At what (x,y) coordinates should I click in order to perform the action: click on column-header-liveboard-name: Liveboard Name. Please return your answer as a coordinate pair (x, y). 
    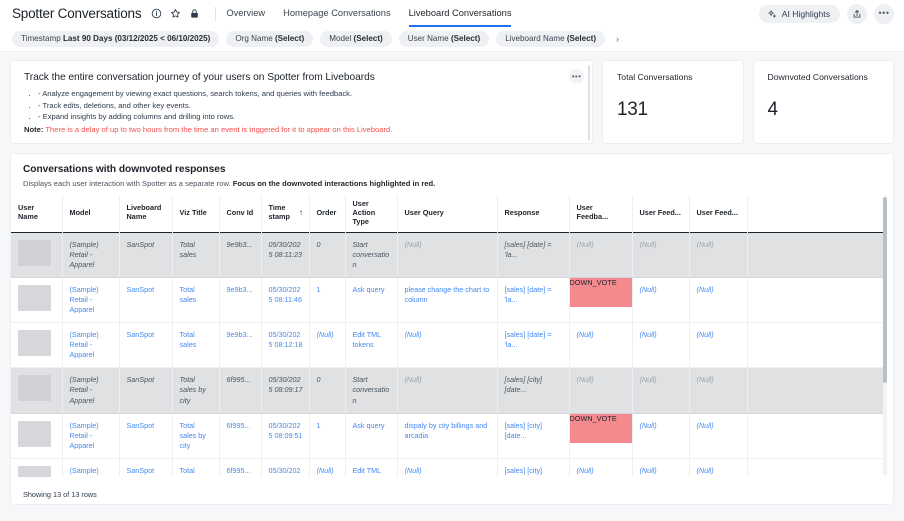
    Looking at the image, I should click on (146, 214).